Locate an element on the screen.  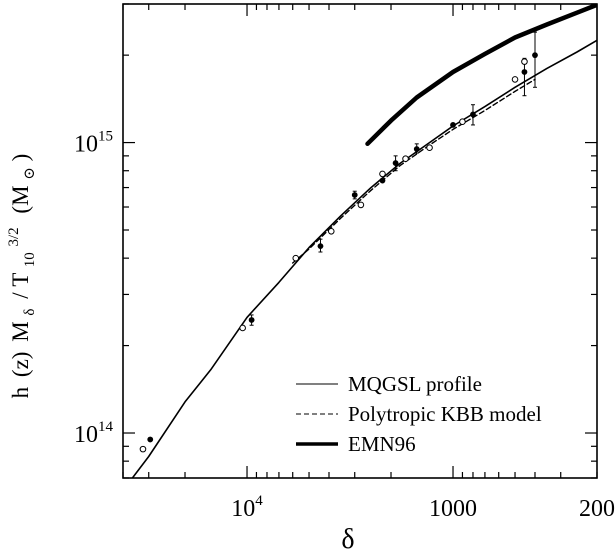
y-label-h: h is located at coordinates (20, 392).